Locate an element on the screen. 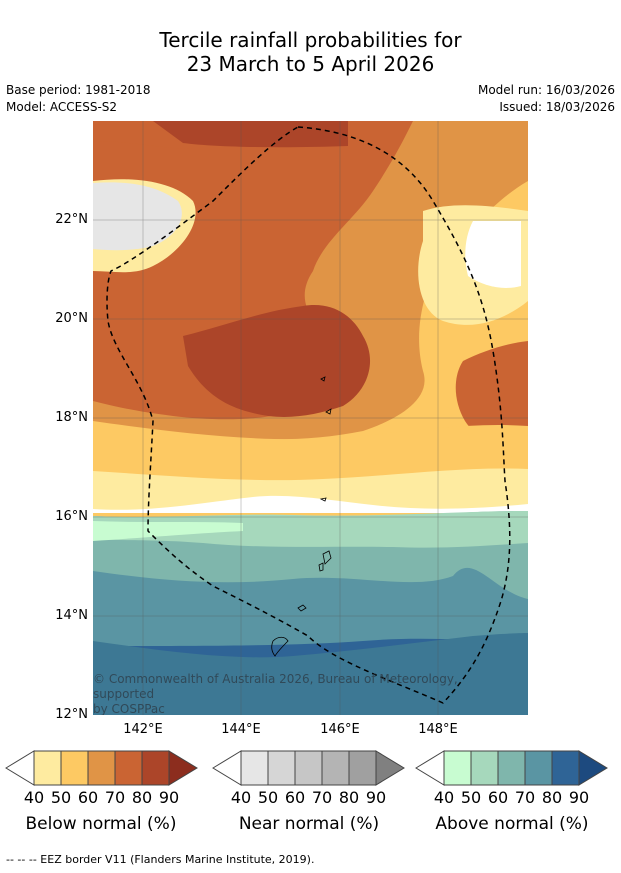 This screenshot has width=621, height=873. cbar-above-gt90 is located at coordinates (593, 768).